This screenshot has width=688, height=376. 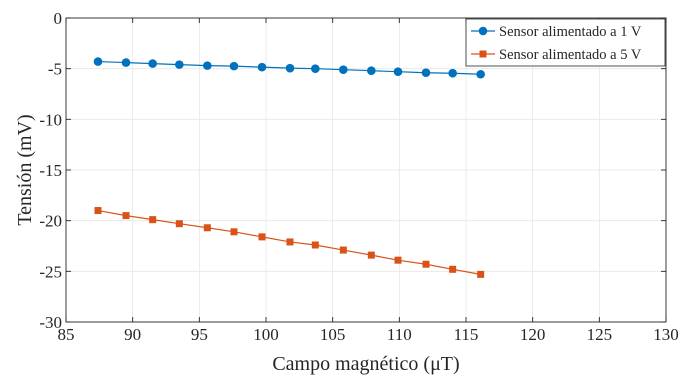 I want to click on y-tick-label: -15, so click(x=50, y=170).